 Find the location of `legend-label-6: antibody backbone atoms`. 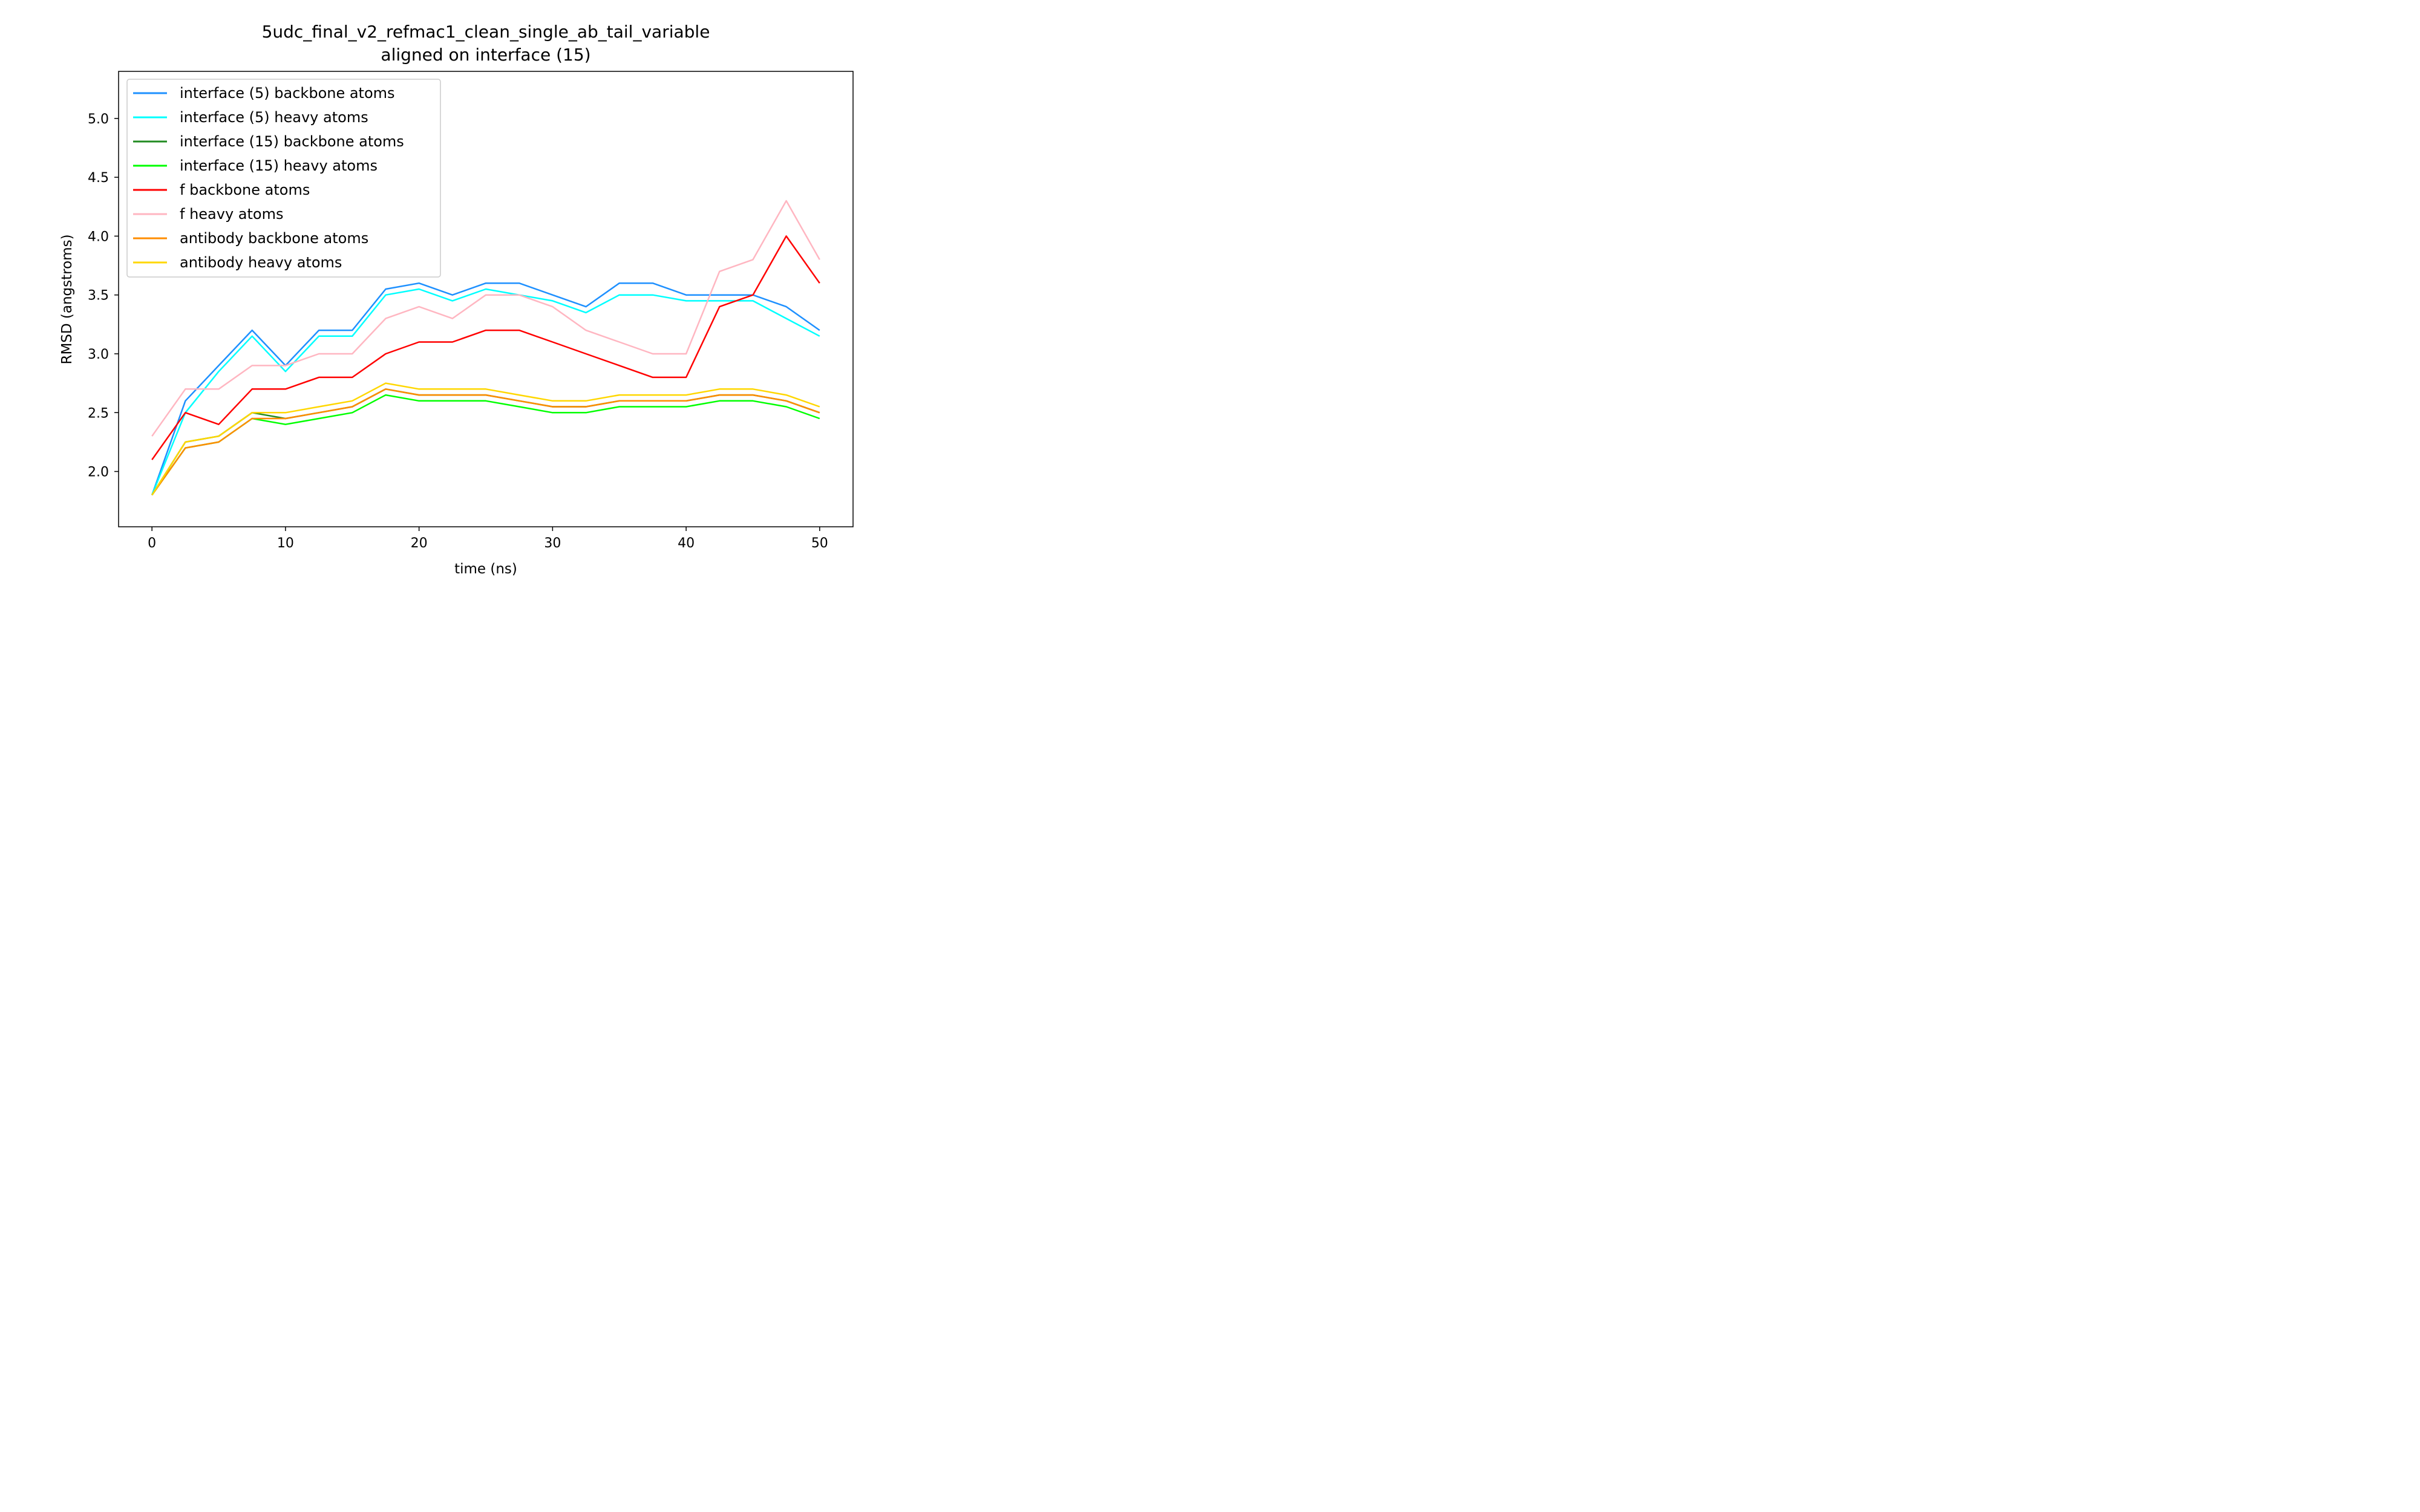

legend-label-6: antibody backbone atoms is located at coordinates (274, 239).